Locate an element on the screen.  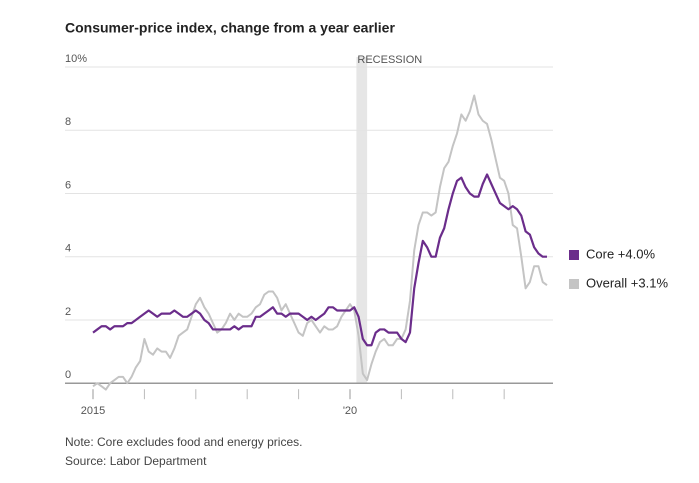
legend-label: Overall +3.1% is located at coordinates (627, 282).